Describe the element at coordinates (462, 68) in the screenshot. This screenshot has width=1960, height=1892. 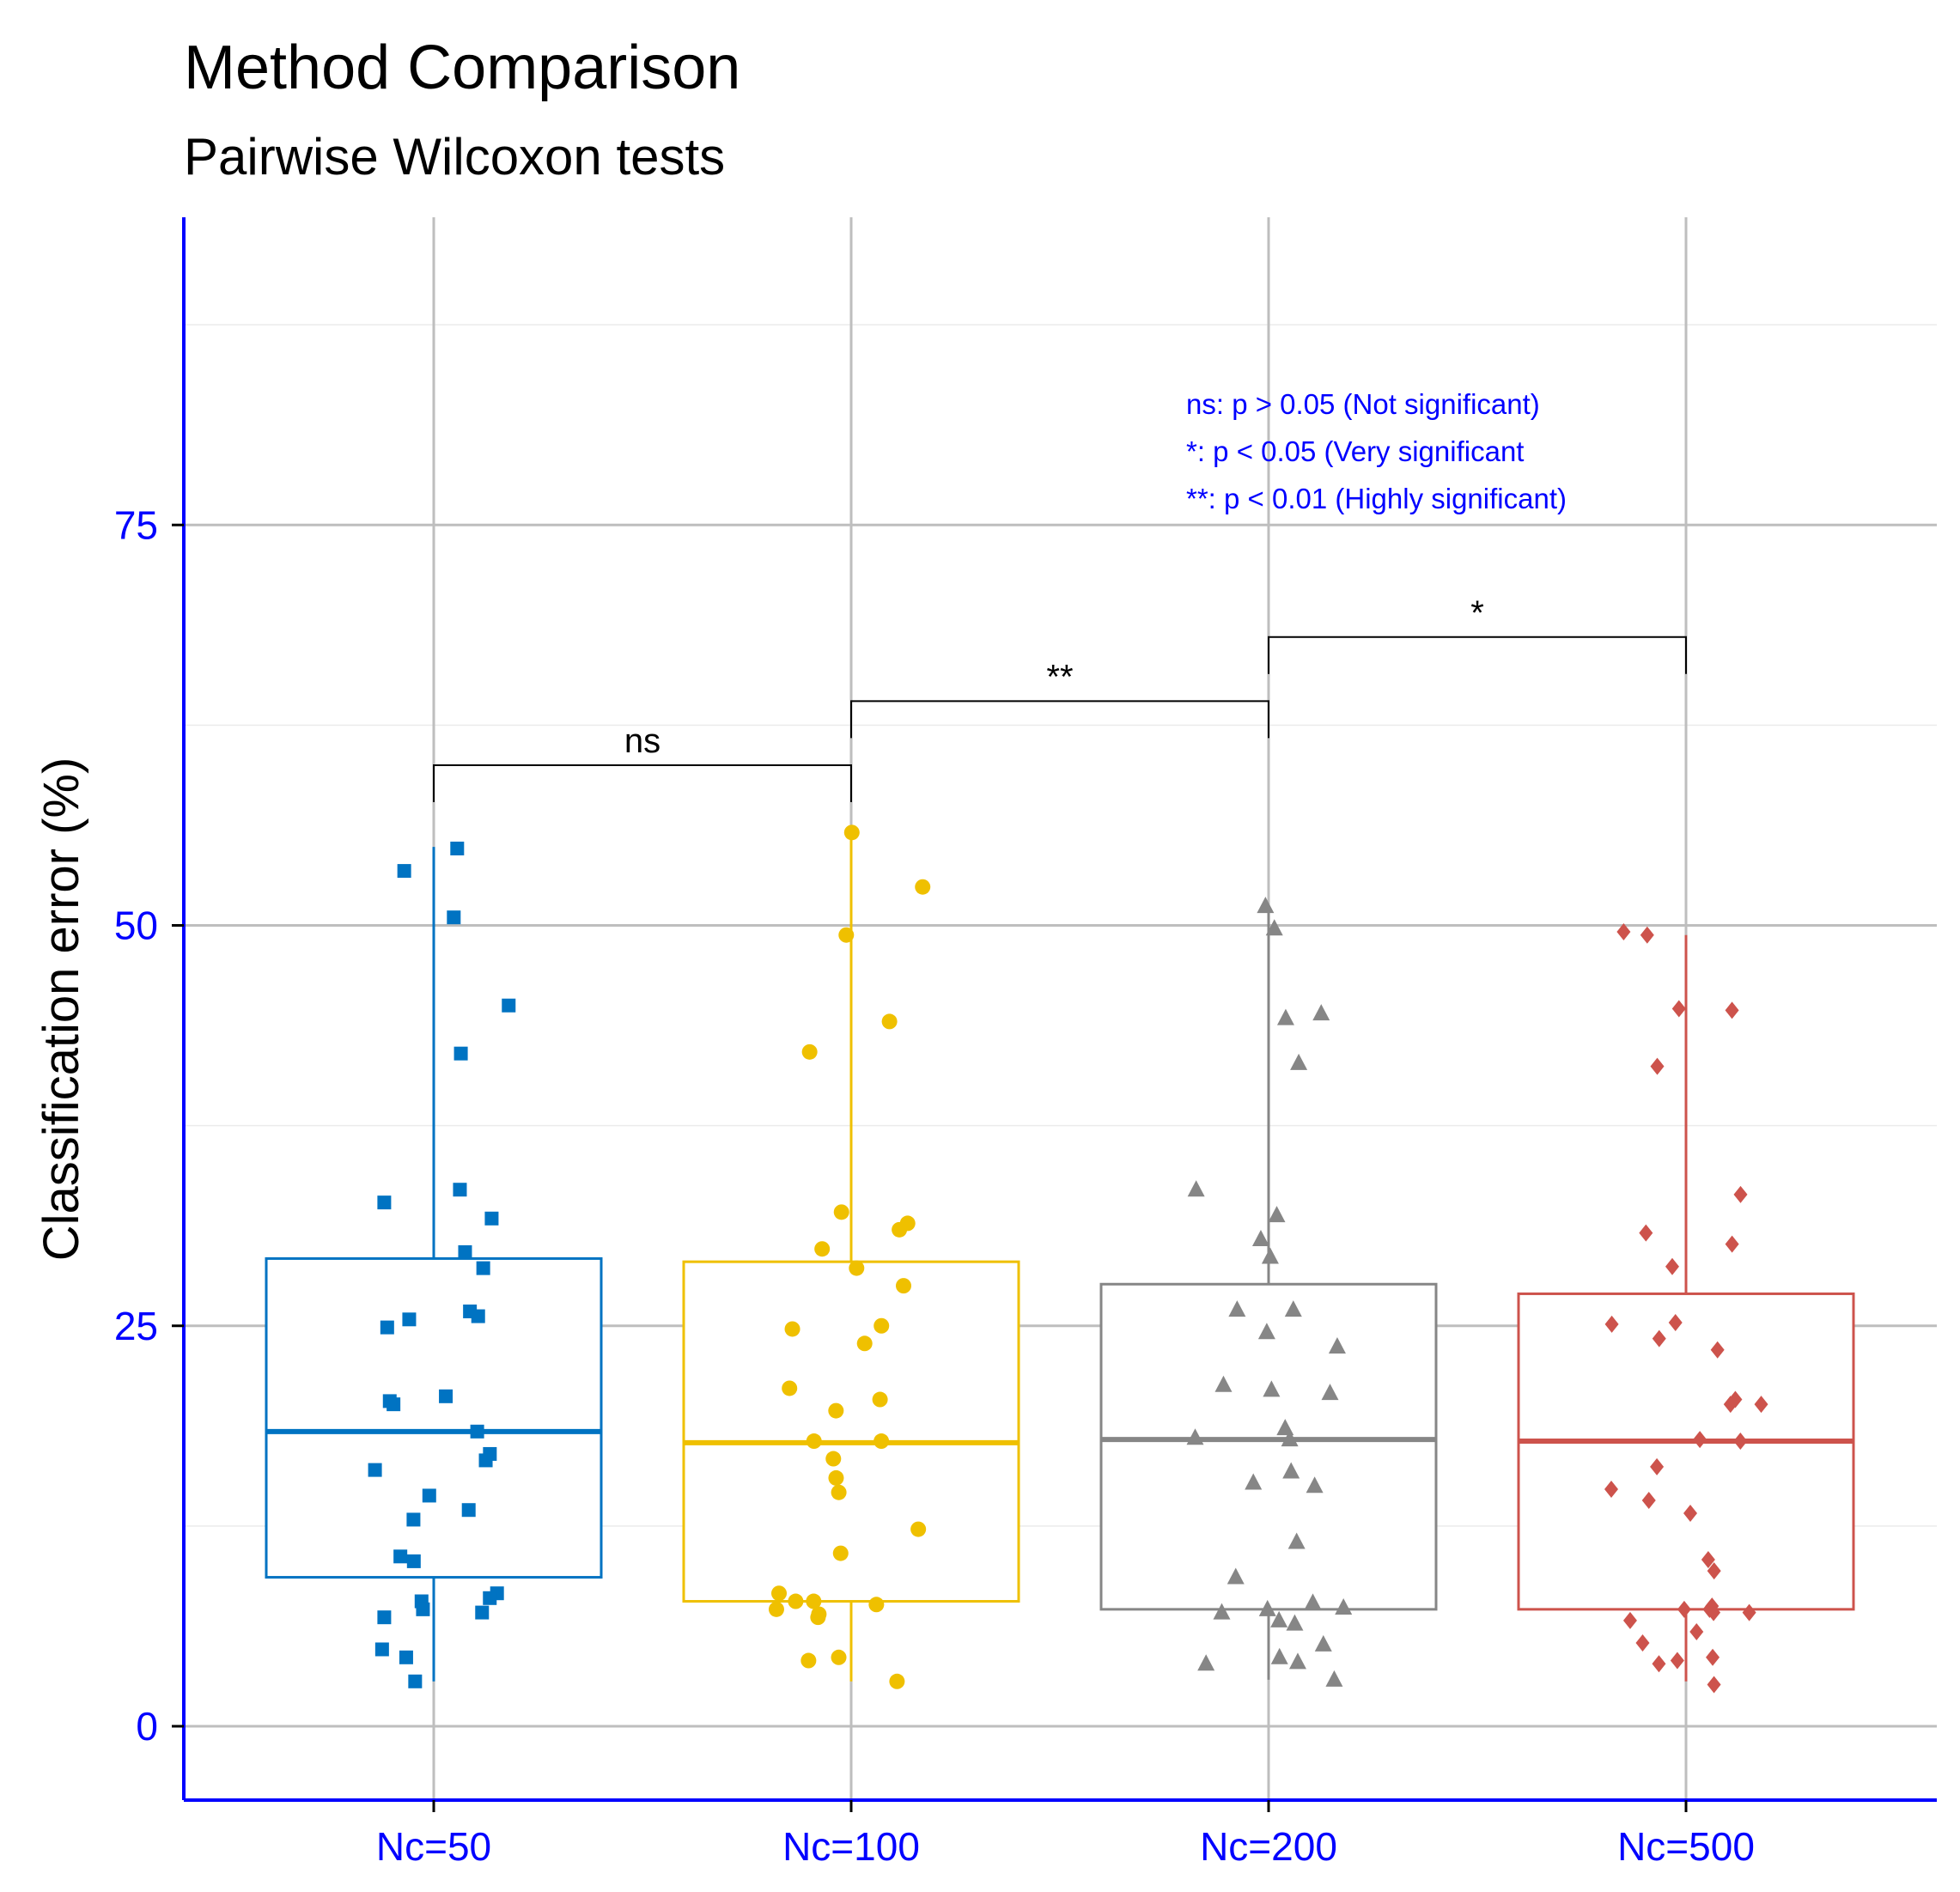
I see `chart-title: Method Comparison` at that location.